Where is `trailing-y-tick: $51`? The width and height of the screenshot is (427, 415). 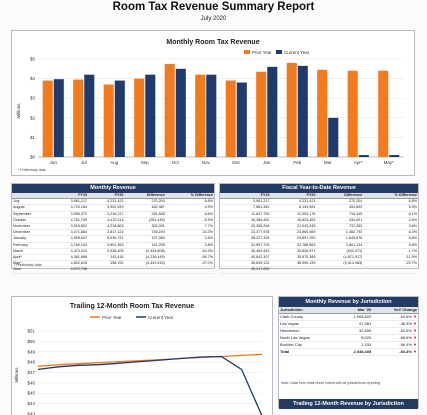 trailing-y-tick: $51 is located at coordinates (31, 331).